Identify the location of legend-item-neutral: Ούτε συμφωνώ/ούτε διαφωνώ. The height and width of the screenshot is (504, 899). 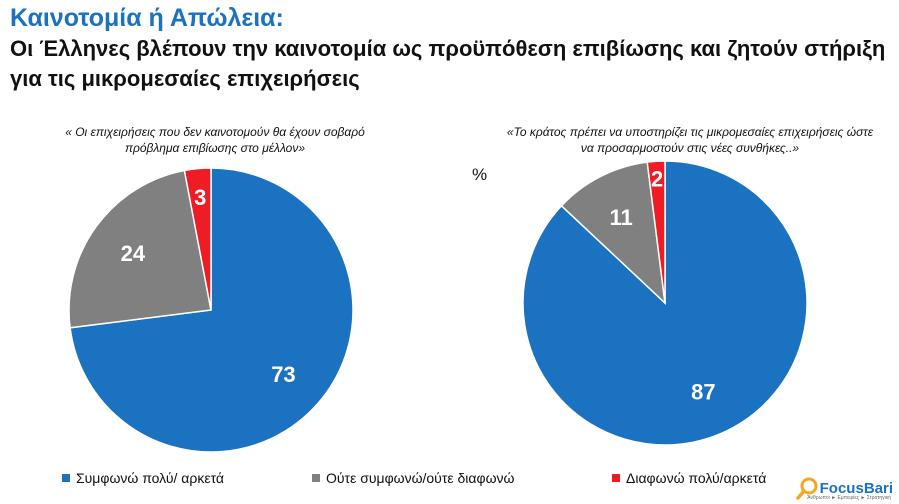
(413, 478).